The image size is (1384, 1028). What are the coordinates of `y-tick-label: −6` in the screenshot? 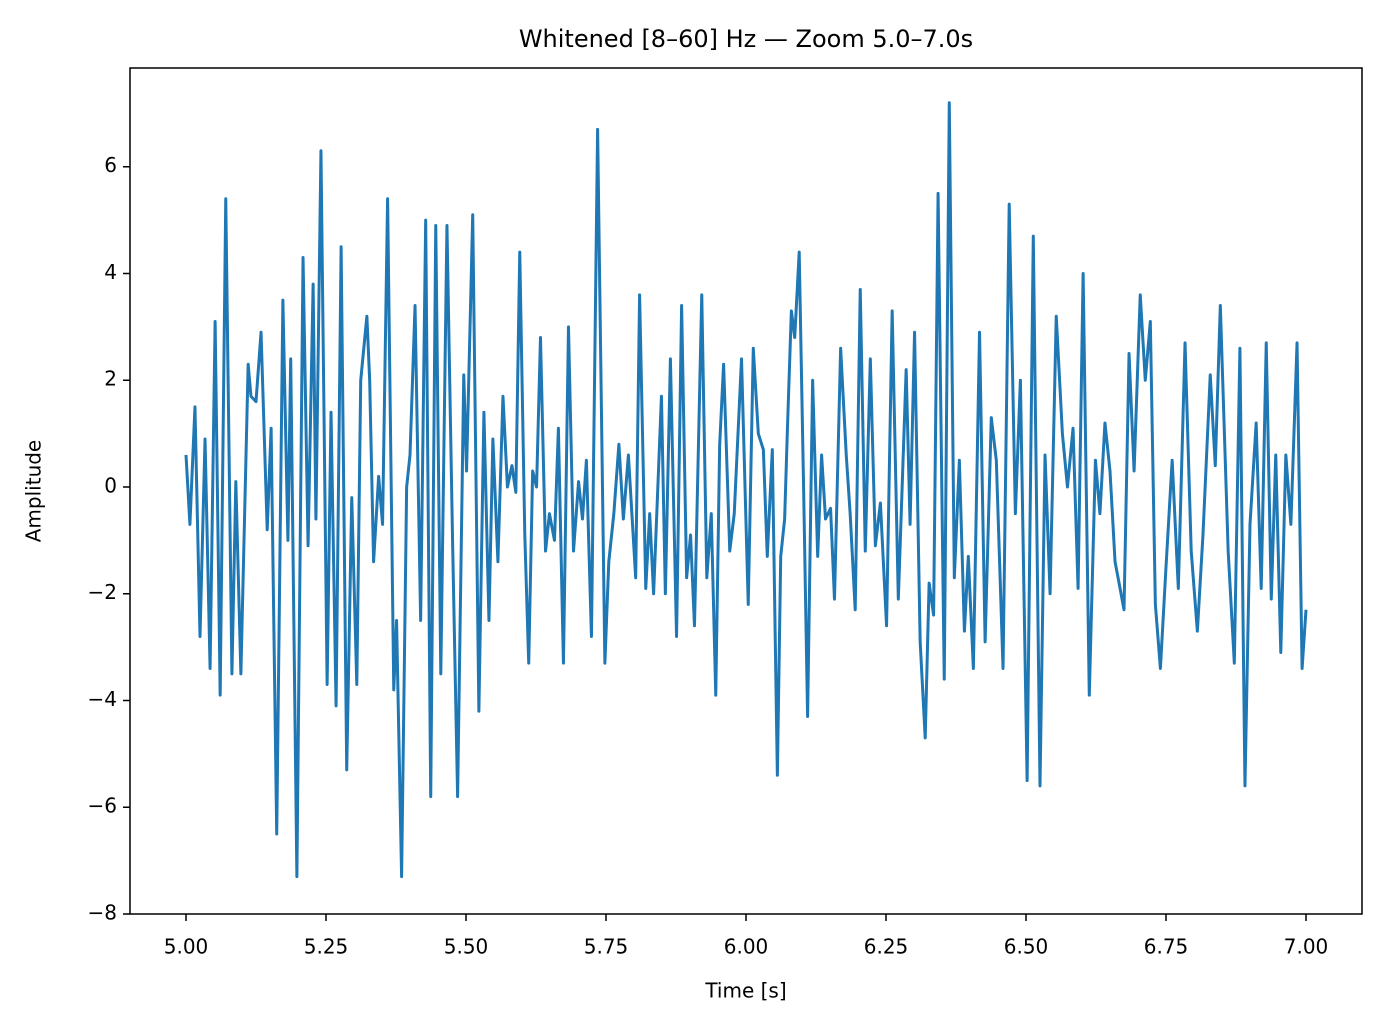 It's located at (102, 806).